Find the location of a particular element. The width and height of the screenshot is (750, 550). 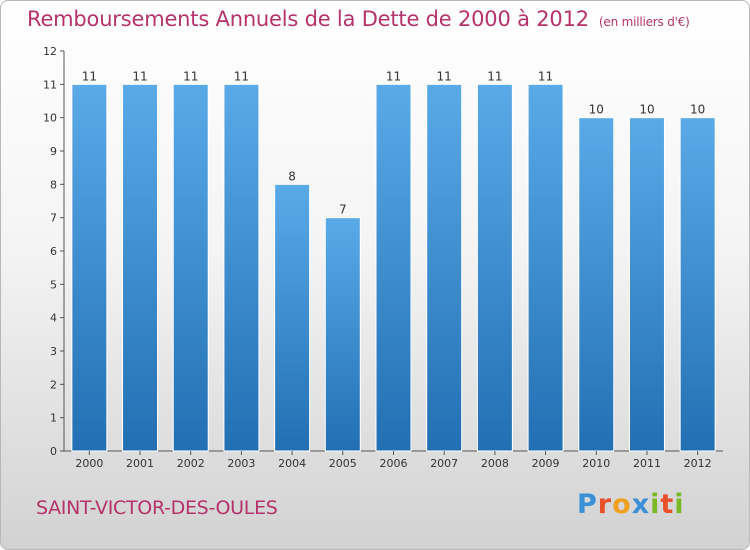

y-tick-label: 8 is located at coordinates (53, 184).